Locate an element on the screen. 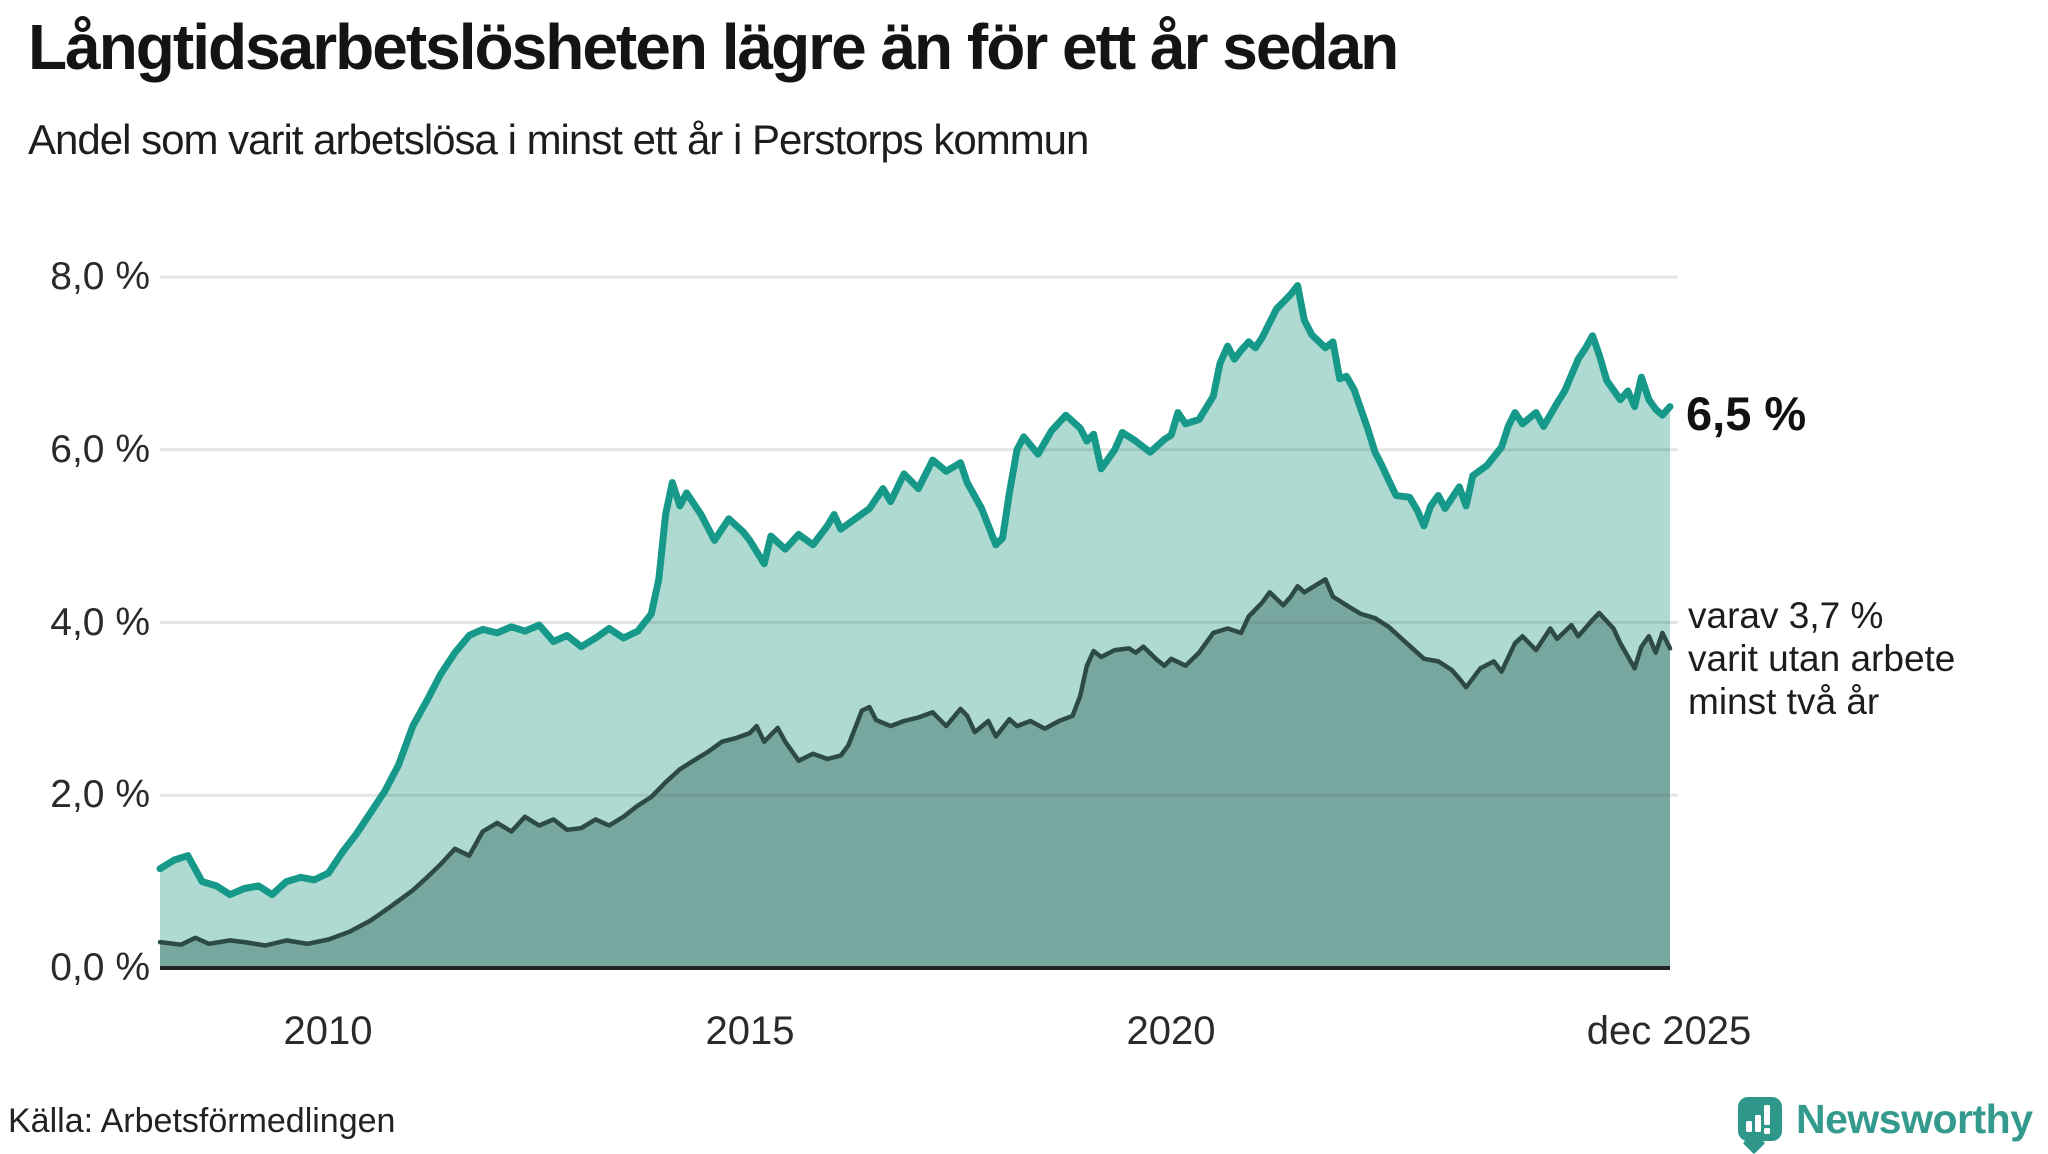 The height and width of the screenshot is (1154, 2048). newsworthy-logo: Newsworthy is located at coordinates (1885, 1123).